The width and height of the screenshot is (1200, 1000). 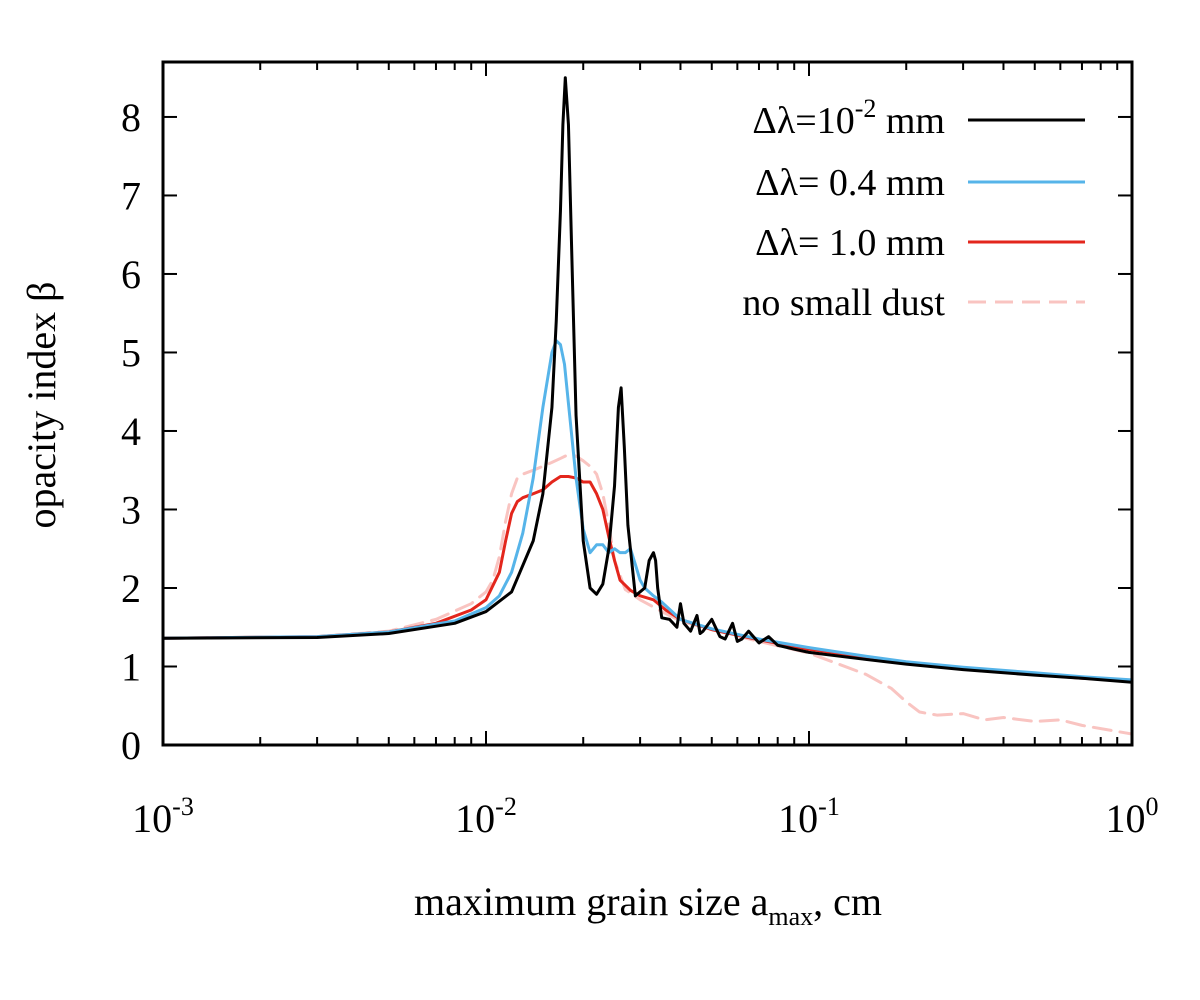 I want to click on y-tick-label: 4, so click(x=131, y=431).